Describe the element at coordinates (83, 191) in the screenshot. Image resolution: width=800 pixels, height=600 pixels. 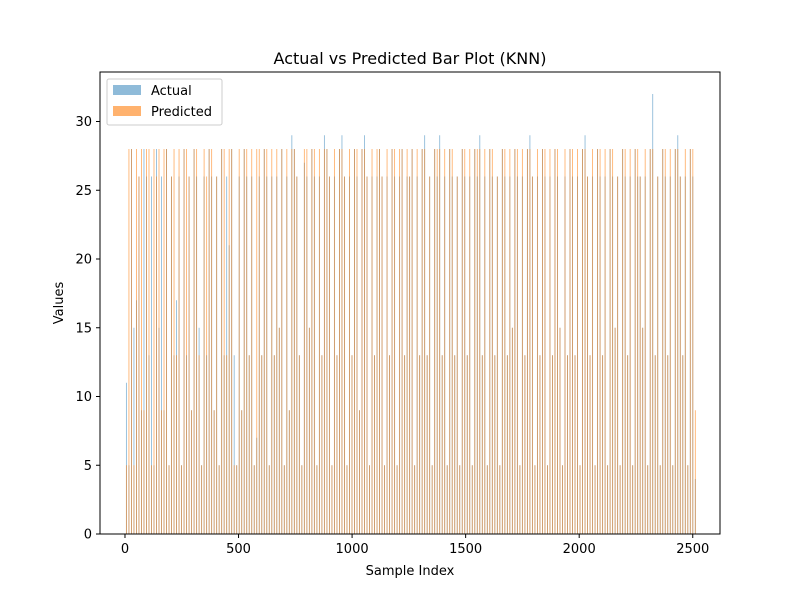
I see `y-tick-label: 25` at that location.